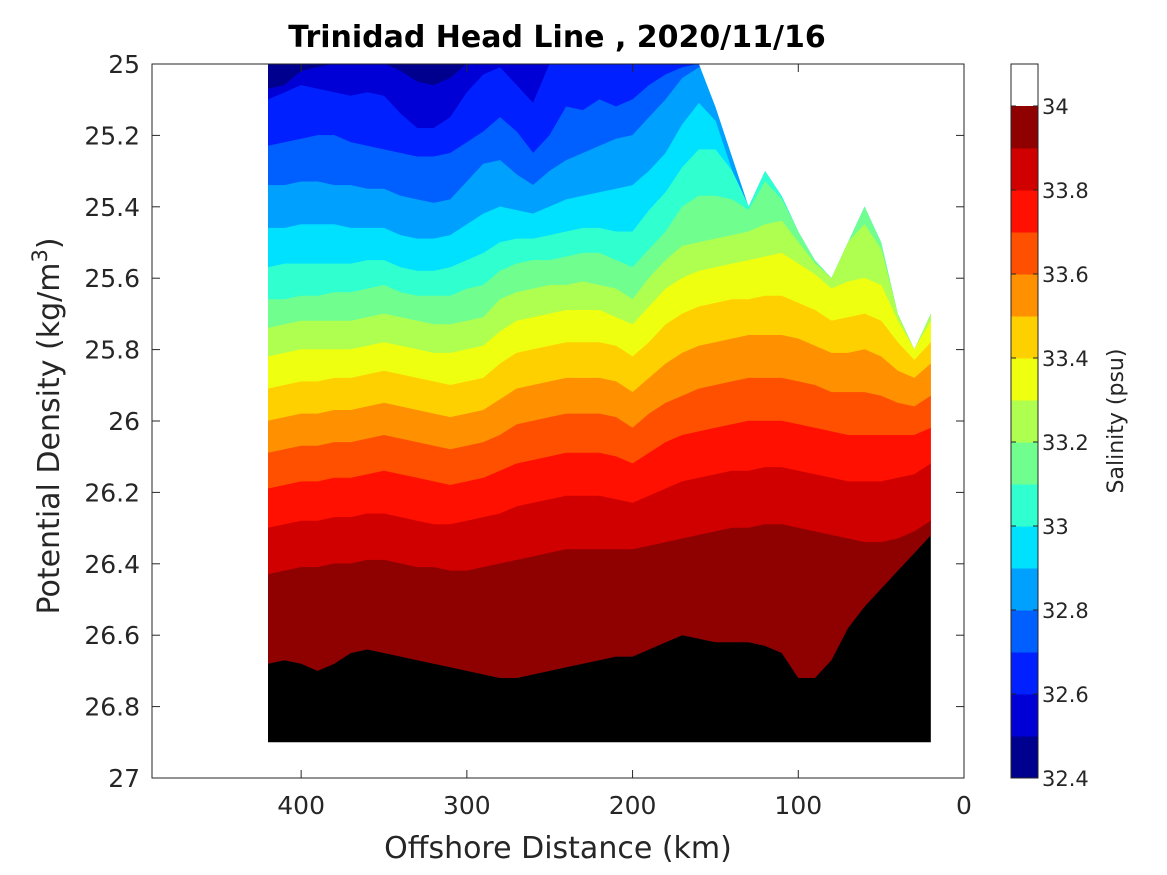  What do you see at coordinates (599, 762) in the screenshot?
I see `salinity-band-max` at bounding box center [599, 762].